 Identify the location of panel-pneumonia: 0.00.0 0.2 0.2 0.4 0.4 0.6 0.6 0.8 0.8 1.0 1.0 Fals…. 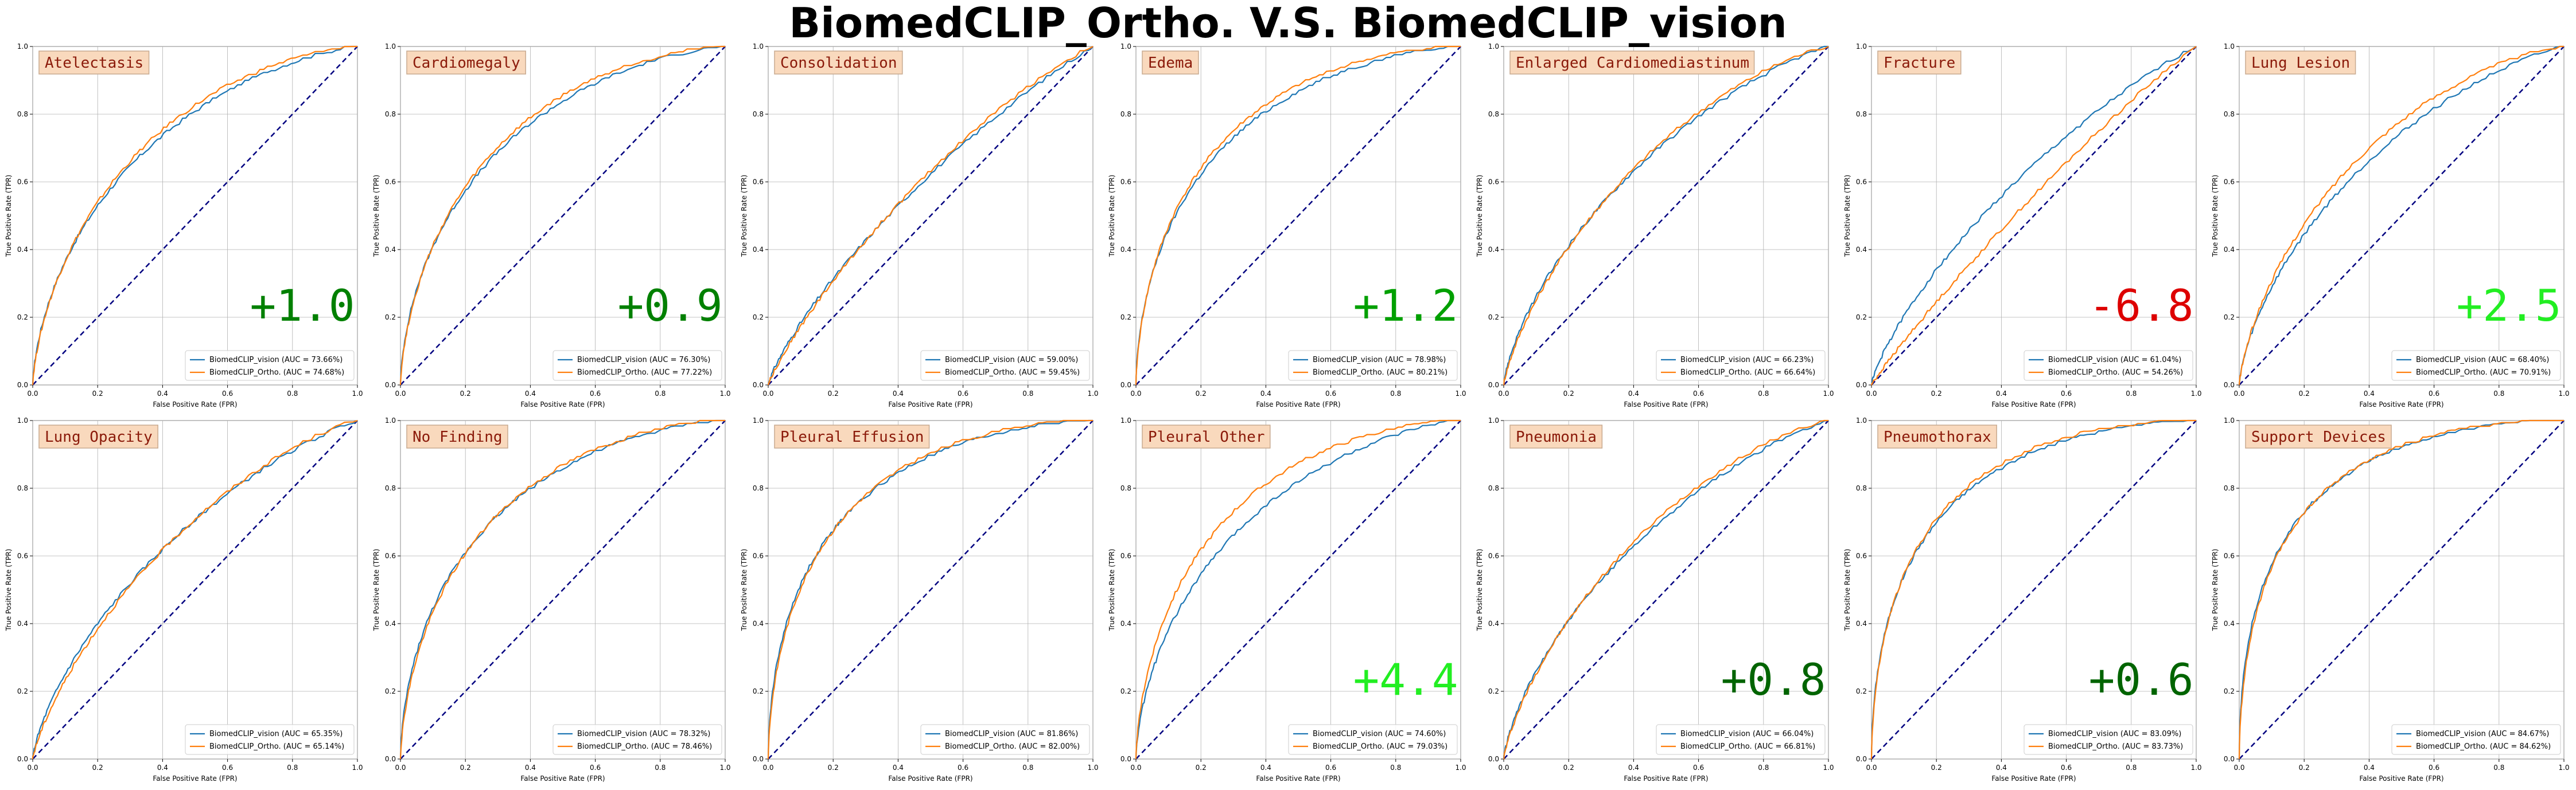
(1655, 600).